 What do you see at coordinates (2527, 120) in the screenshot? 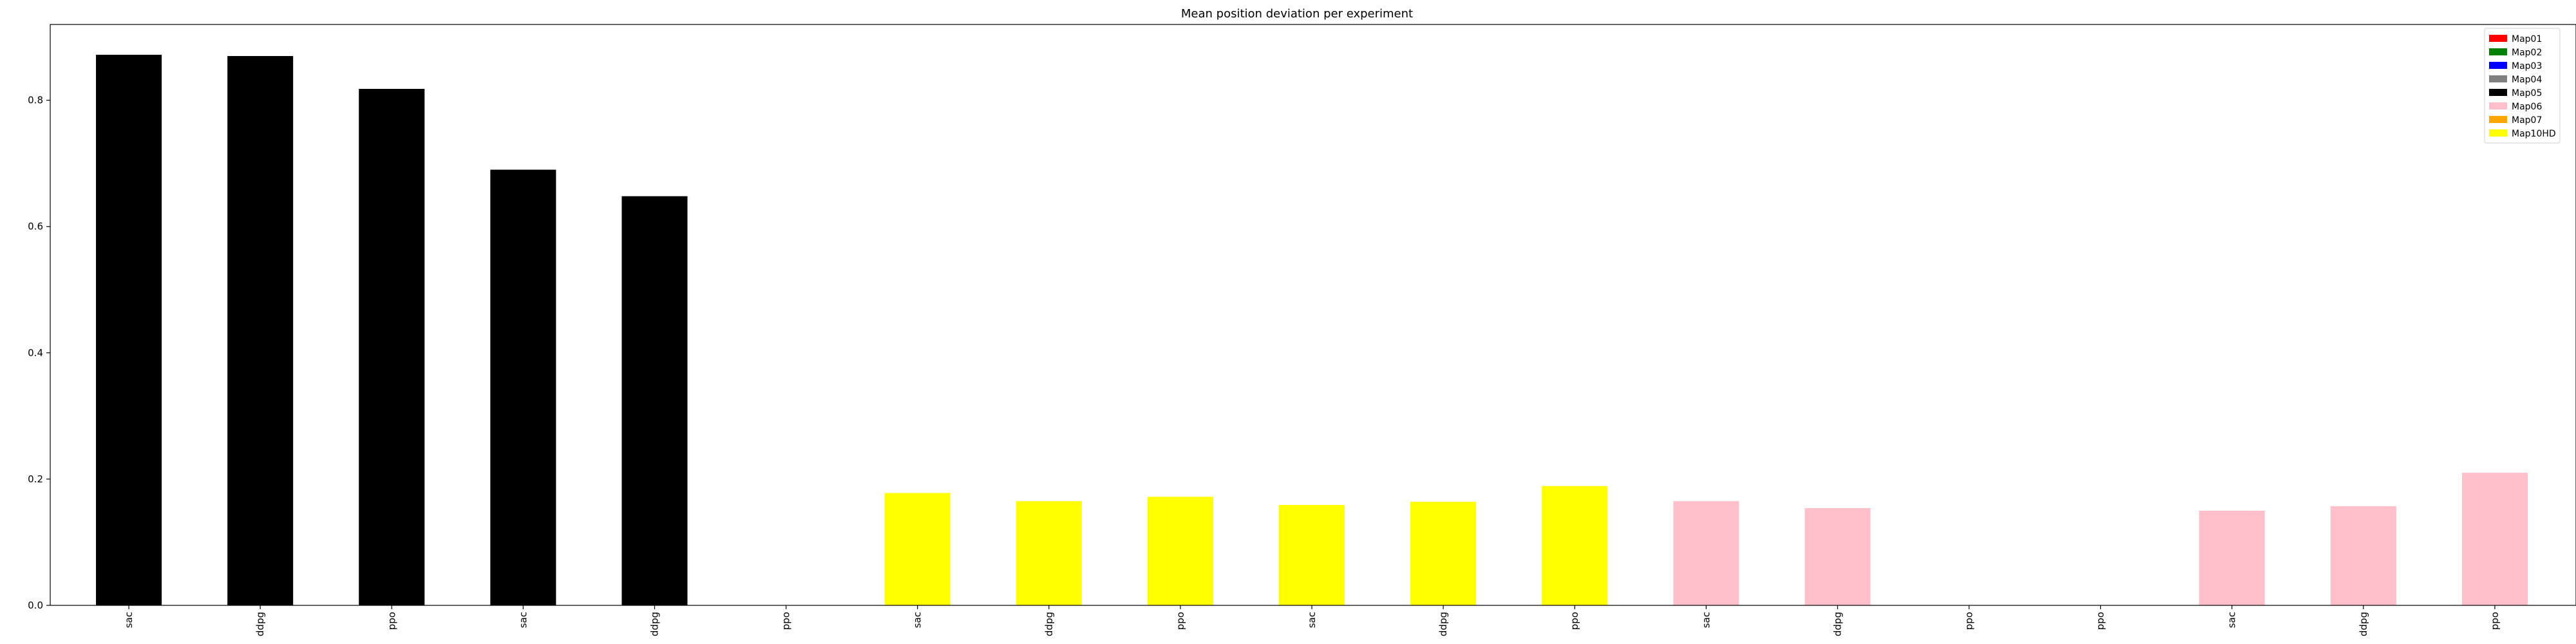
I see `legend-label: Map07` at bounding box center [2527, 120].